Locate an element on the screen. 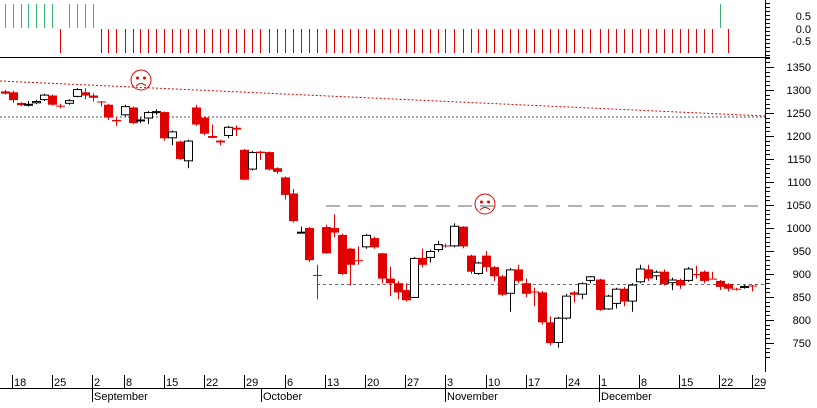 Image resolution: width=817 pixels, height=408 pixels. sad-face-icon is located at coordinates (141, 80).